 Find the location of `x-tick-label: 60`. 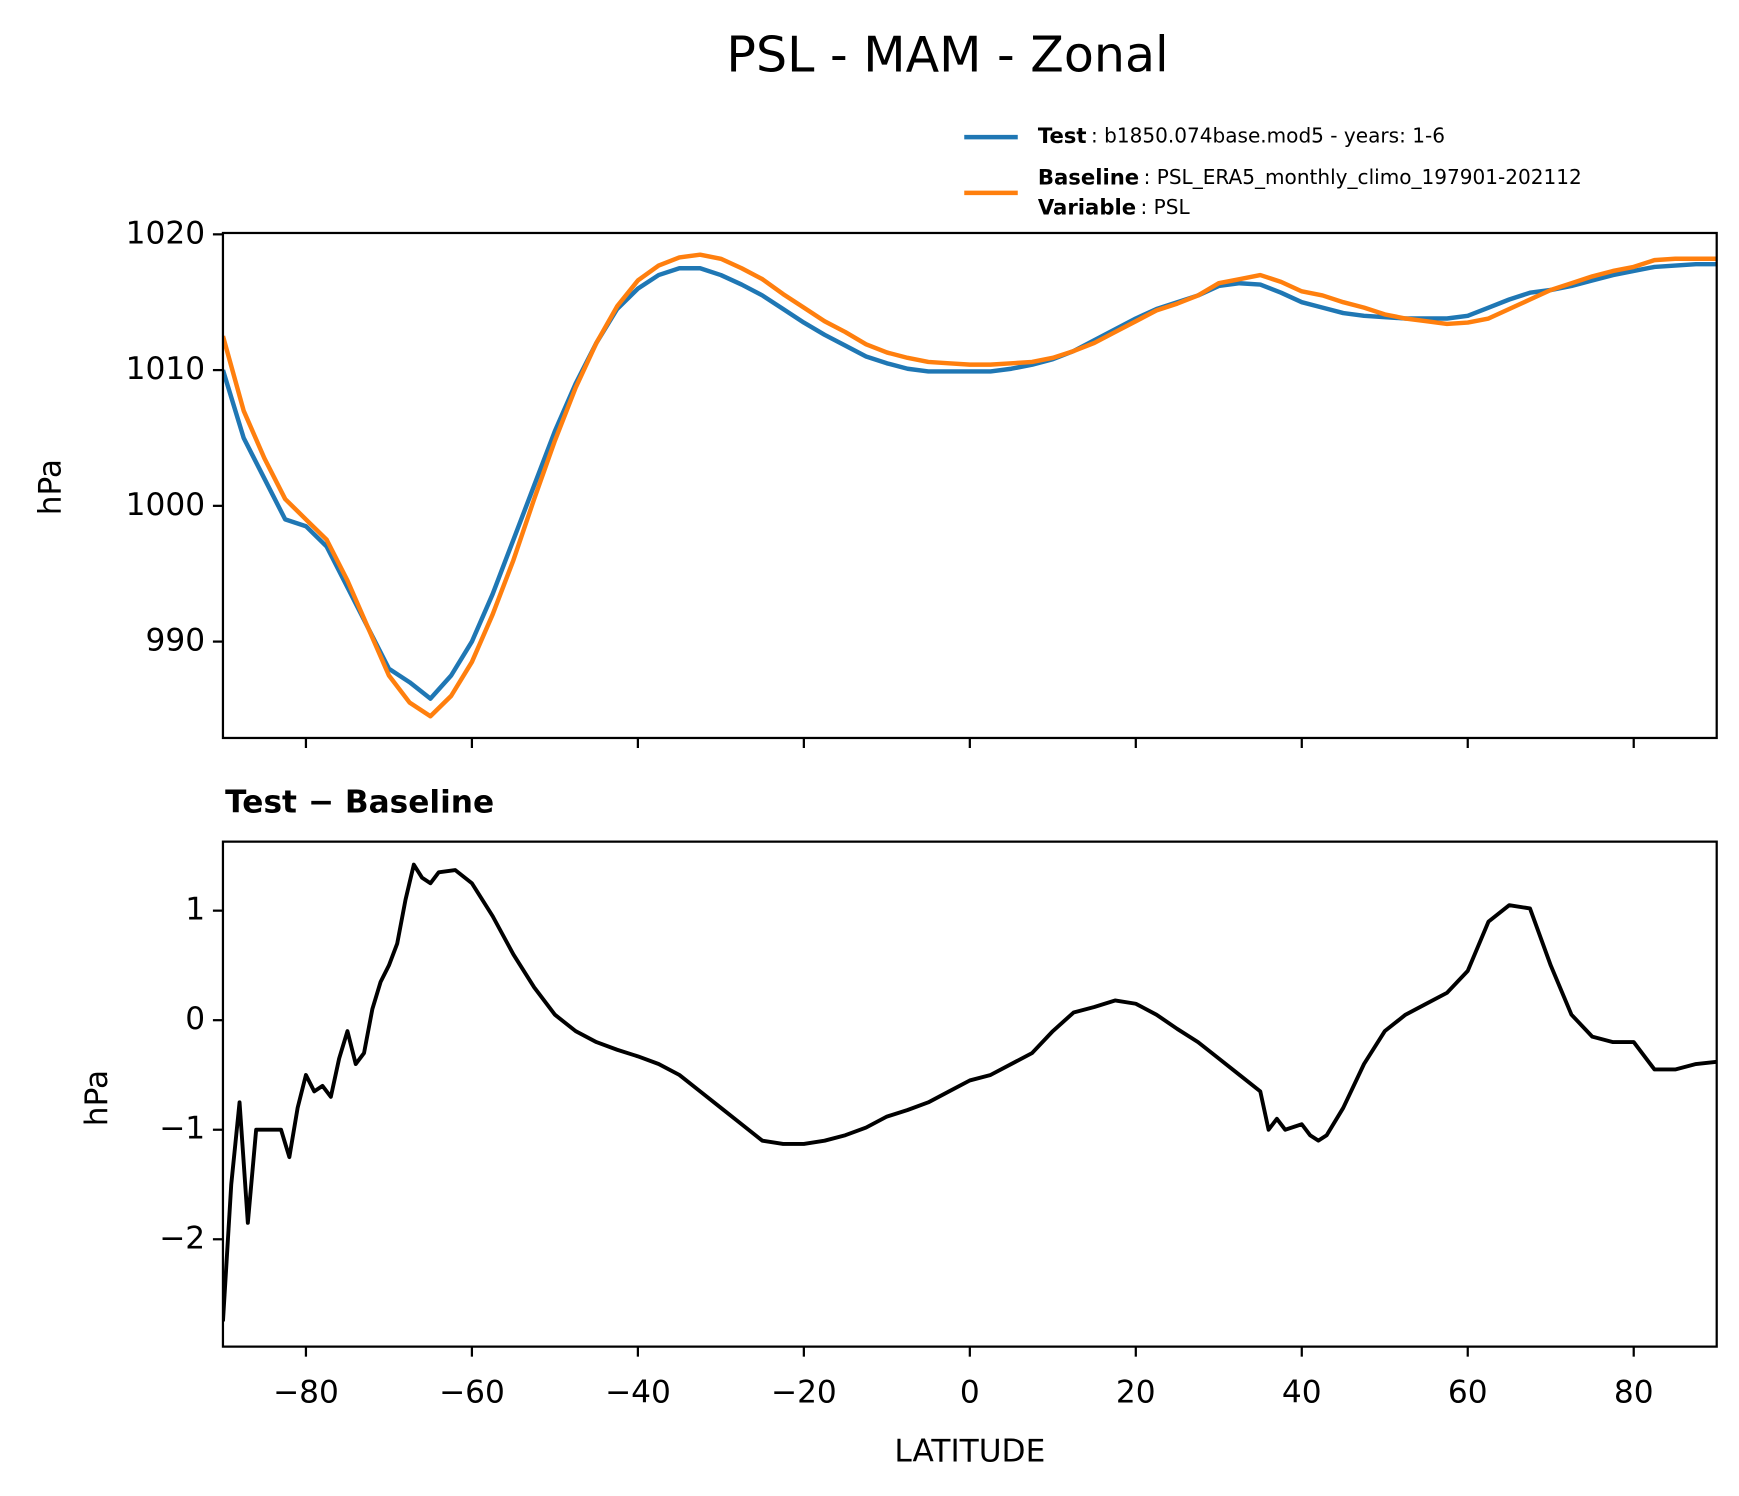

x-tick-label: 60 is located at coordinates (1468, 1392).